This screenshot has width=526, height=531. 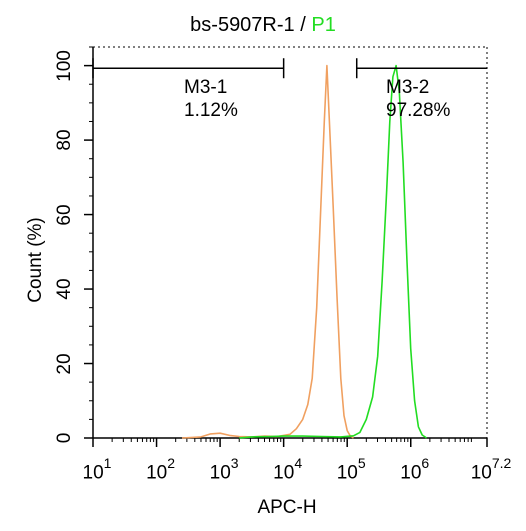 I want to click on title-sample: bs-5907R-1, so click(x=242, y=25).